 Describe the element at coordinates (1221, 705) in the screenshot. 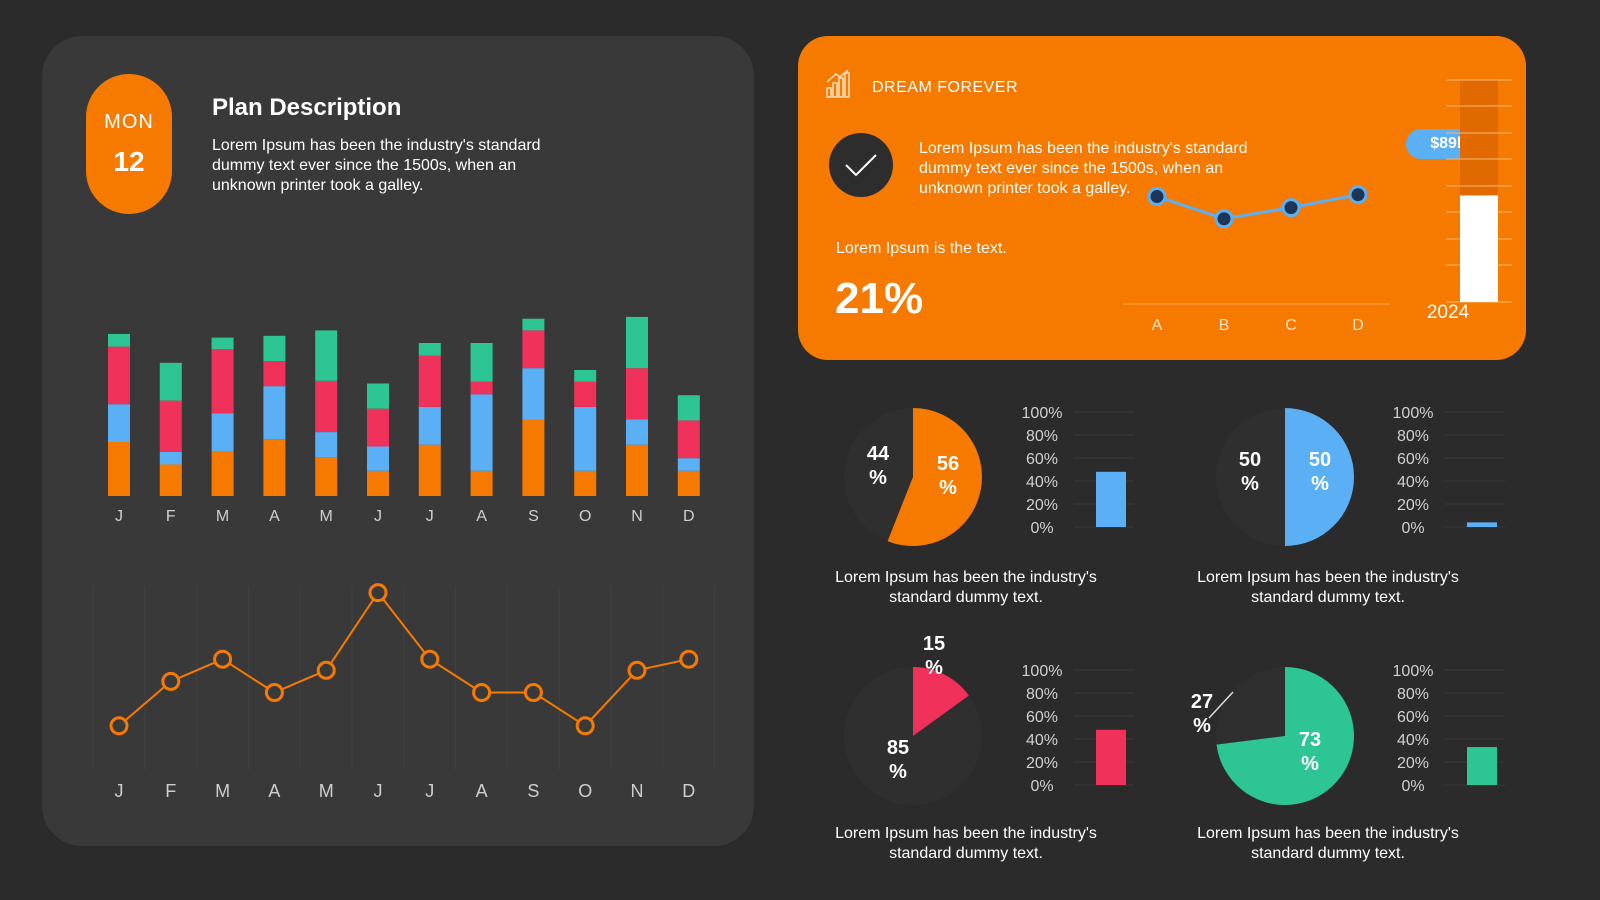

I see `leader-line` at that location.